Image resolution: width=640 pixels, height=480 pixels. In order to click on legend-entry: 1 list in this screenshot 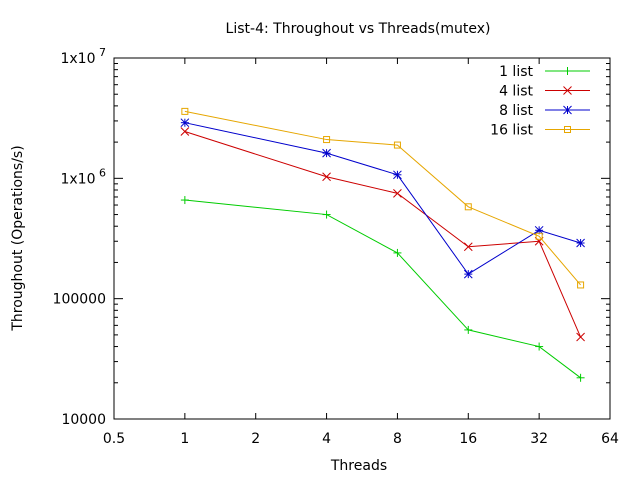, I will do `click(544, 72)`.